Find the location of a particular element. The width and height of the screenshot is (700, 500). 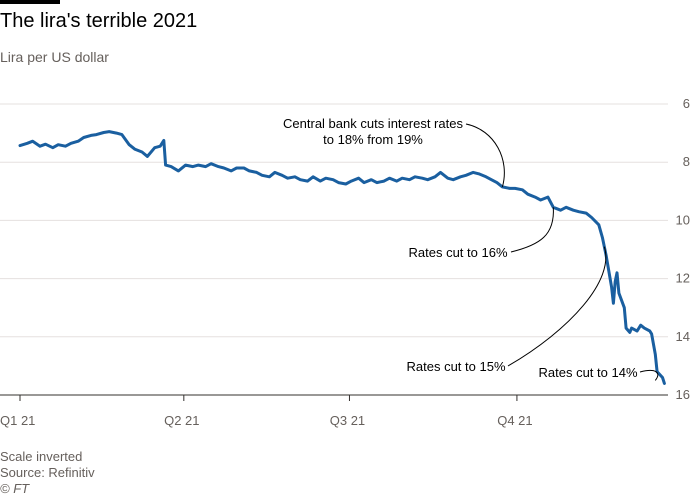

annotation-text: Central bank cuts interest rates is located at coordinates (373, 123).